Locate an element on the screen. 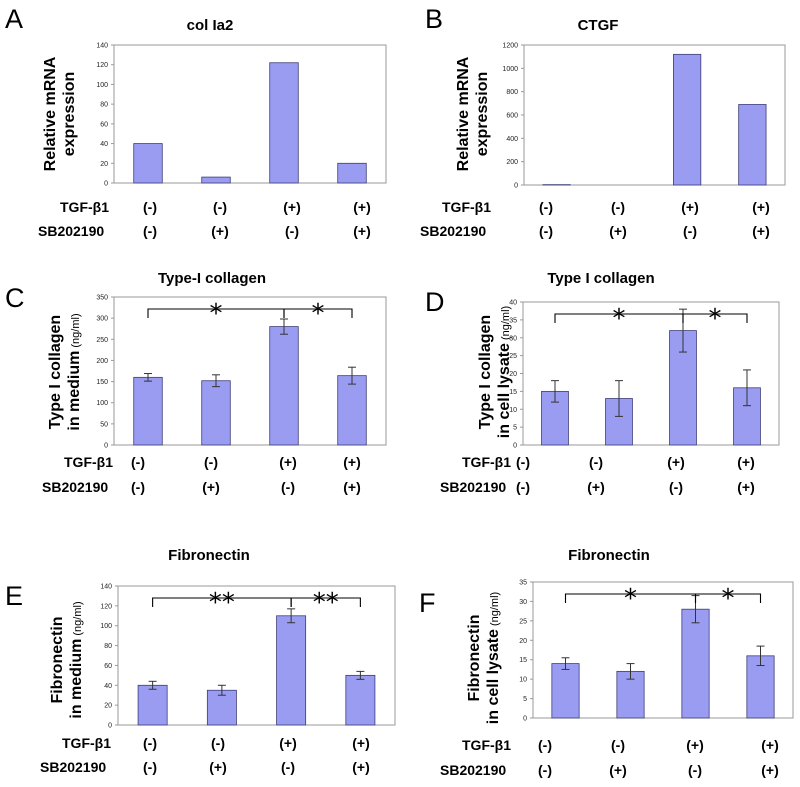 Image resolution: width=800 pixels, height=787 pixels. y-axis-label: Fibronectin in medium(ng/ml) is located at coordinates (67, 659).